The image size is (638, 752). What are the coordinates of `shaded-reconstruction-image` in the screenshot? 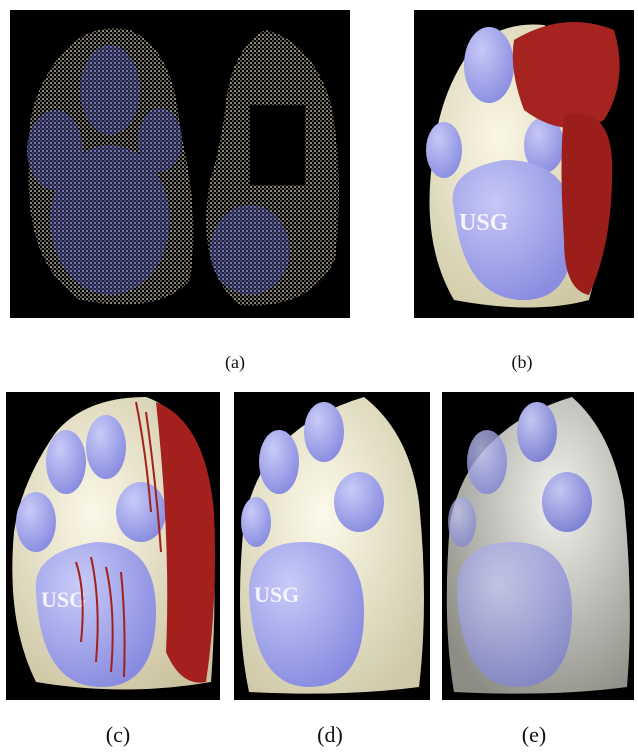 It's located at (538, 545).